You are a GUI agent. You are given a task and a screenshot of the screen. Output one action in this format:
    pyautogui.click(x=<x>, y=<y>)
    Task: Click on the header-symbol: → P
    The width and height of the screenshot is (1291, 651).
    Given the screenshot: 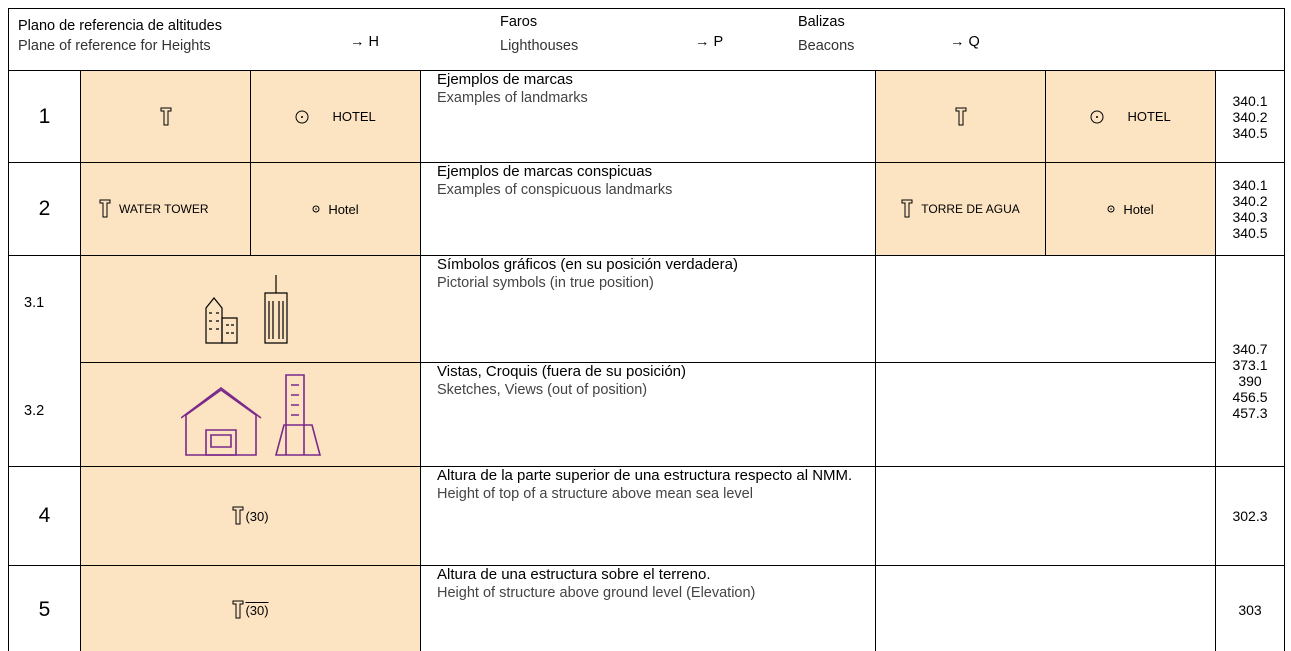 What is the action you would take?
    pyautogui.click(x=709, y=42)
    